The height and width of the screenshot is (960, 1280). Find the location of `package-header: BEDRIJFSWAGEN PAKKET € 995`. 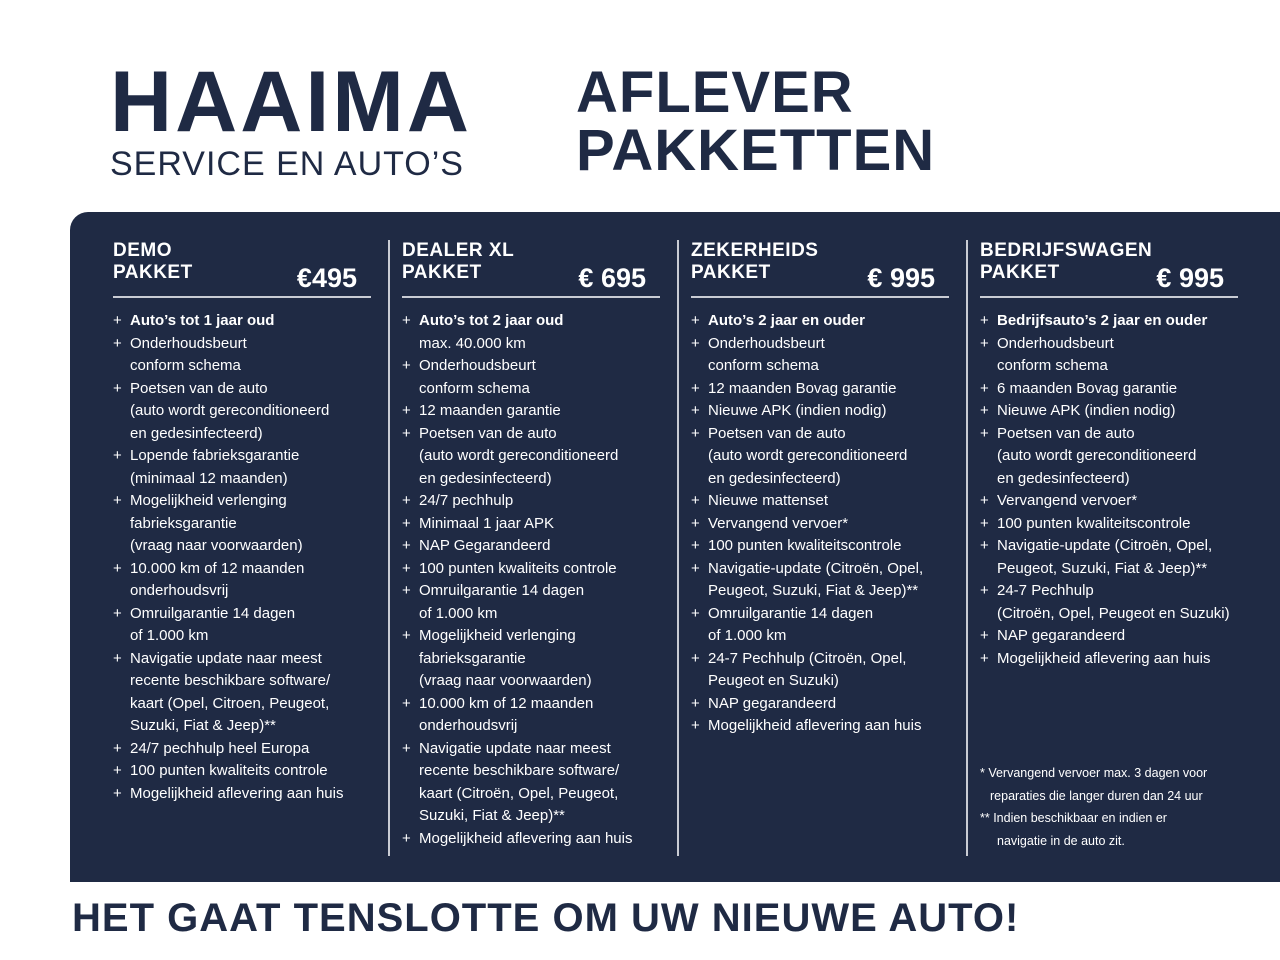

package-header: BEDRIJFSWAGEN PAKKET € 995 is located at coordinates (1109, 269).